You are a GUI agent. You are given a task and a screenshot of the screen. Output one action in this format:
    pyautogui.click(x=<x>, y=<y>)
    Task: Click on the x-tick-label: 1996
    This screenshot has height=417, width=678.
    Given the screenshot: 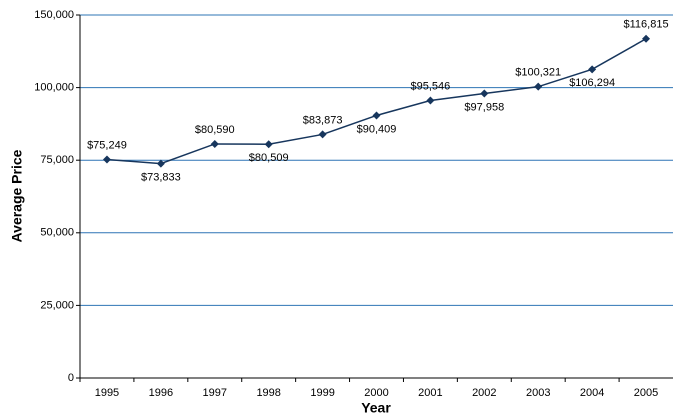 What is the action you would take?
    pyautogui.click(x=161, y=393)
    